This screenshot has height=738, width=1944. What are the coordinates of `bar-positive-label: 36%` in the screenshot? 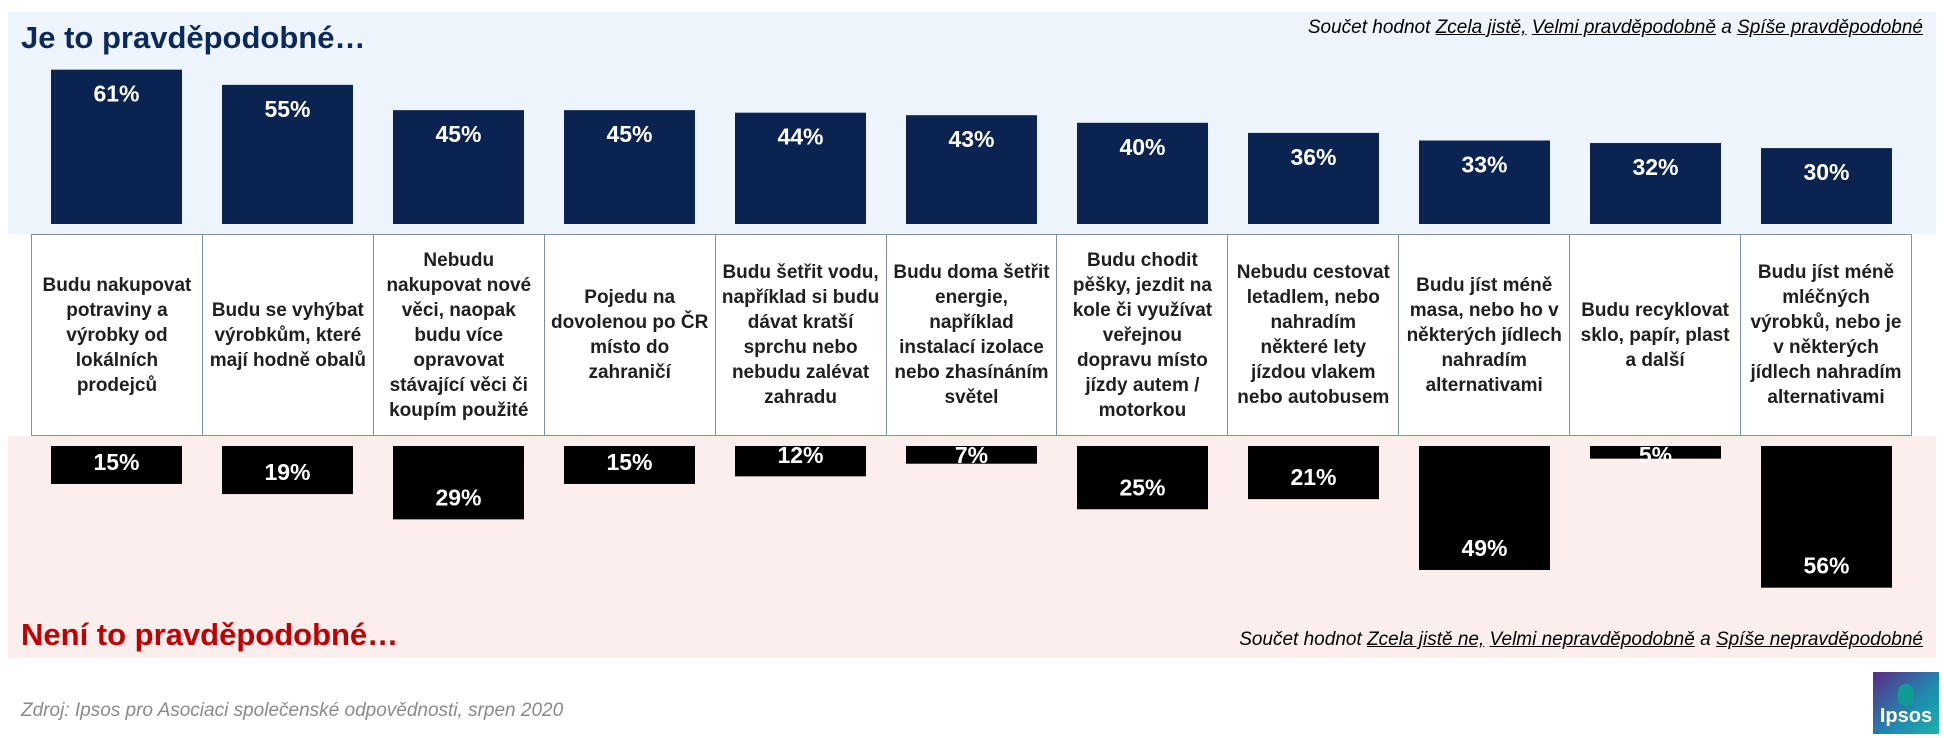 It's located at (1313, 157).